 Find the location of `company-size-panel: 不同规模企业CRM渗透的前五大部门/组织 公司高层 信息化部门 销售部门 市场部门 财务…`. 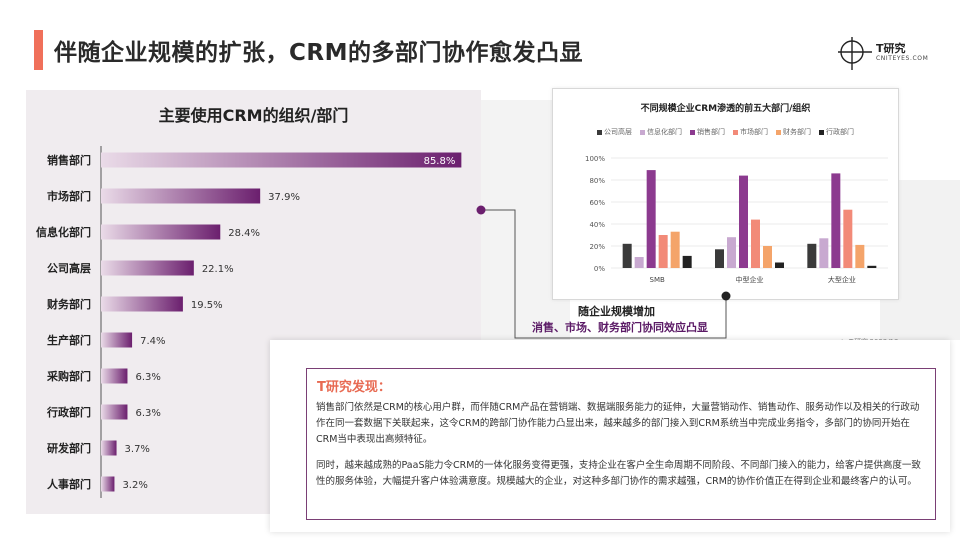

company-size-panel: 不同规模企业CRM渗透的前五大部门/组织 公司高层 信息化部门 销售部门 市场部门 财务… is located at coordinates (725, 194).